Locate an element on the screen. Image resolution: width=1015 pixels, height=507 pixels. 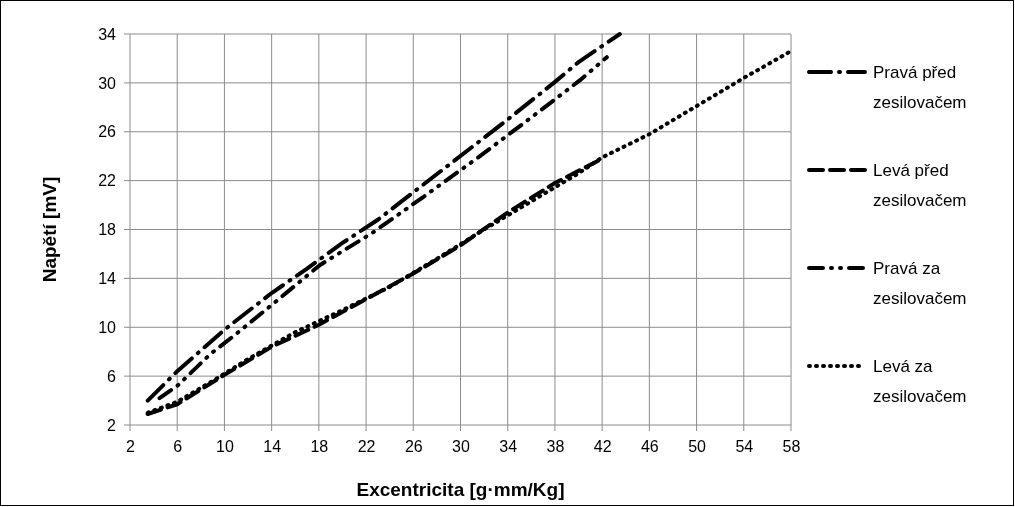
y-axis-title: Napětí [mV] is located at coordinates (49, 229).